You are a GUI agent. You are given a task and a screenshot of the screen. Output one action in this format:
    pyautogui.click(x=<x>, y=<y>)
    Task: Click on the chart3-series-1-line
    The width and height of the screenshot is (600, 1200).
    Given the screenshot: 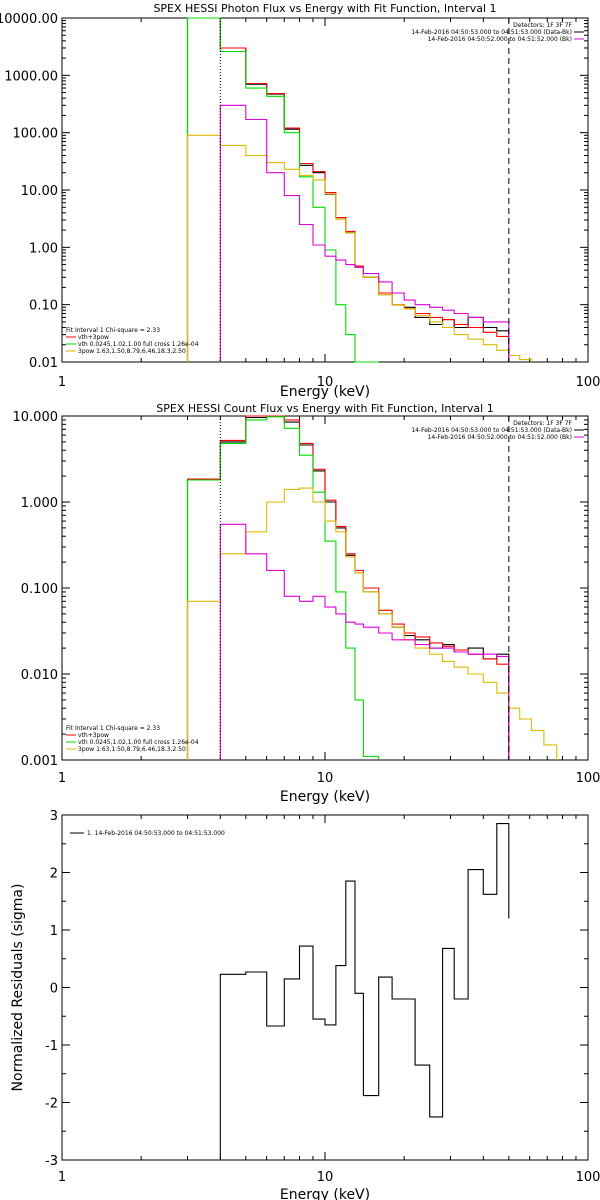 What is the action you would take?
    pyautogui.click(x=364, y=991)
    